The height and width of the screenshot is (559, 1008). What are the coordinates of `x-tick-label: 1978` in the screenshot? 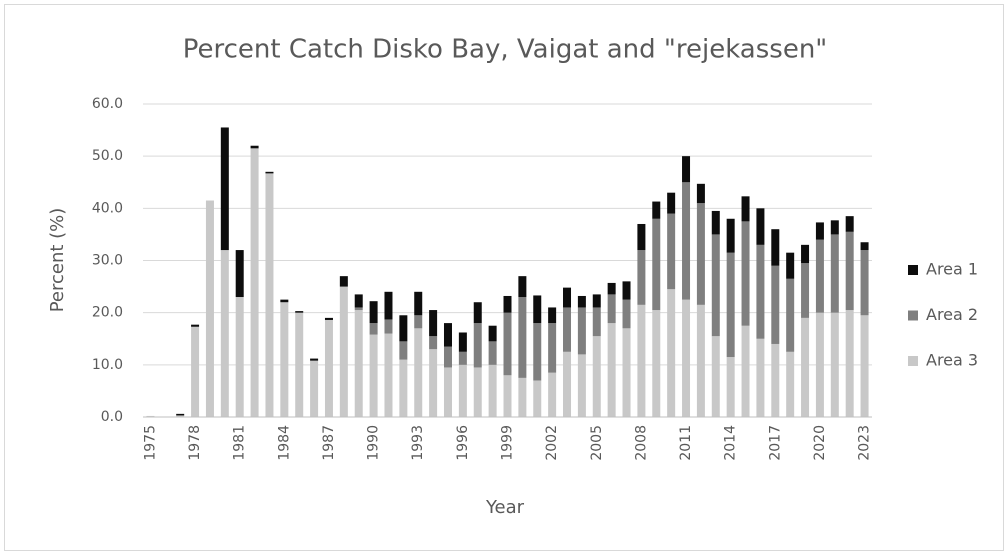 It's located at (195, 443).